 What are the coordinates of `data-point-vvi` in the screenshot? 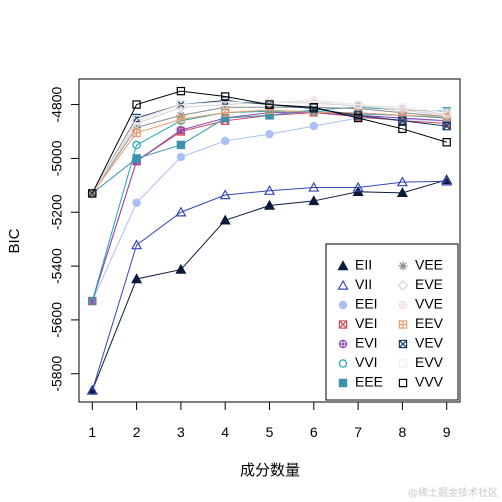 It's located at (136, 145).